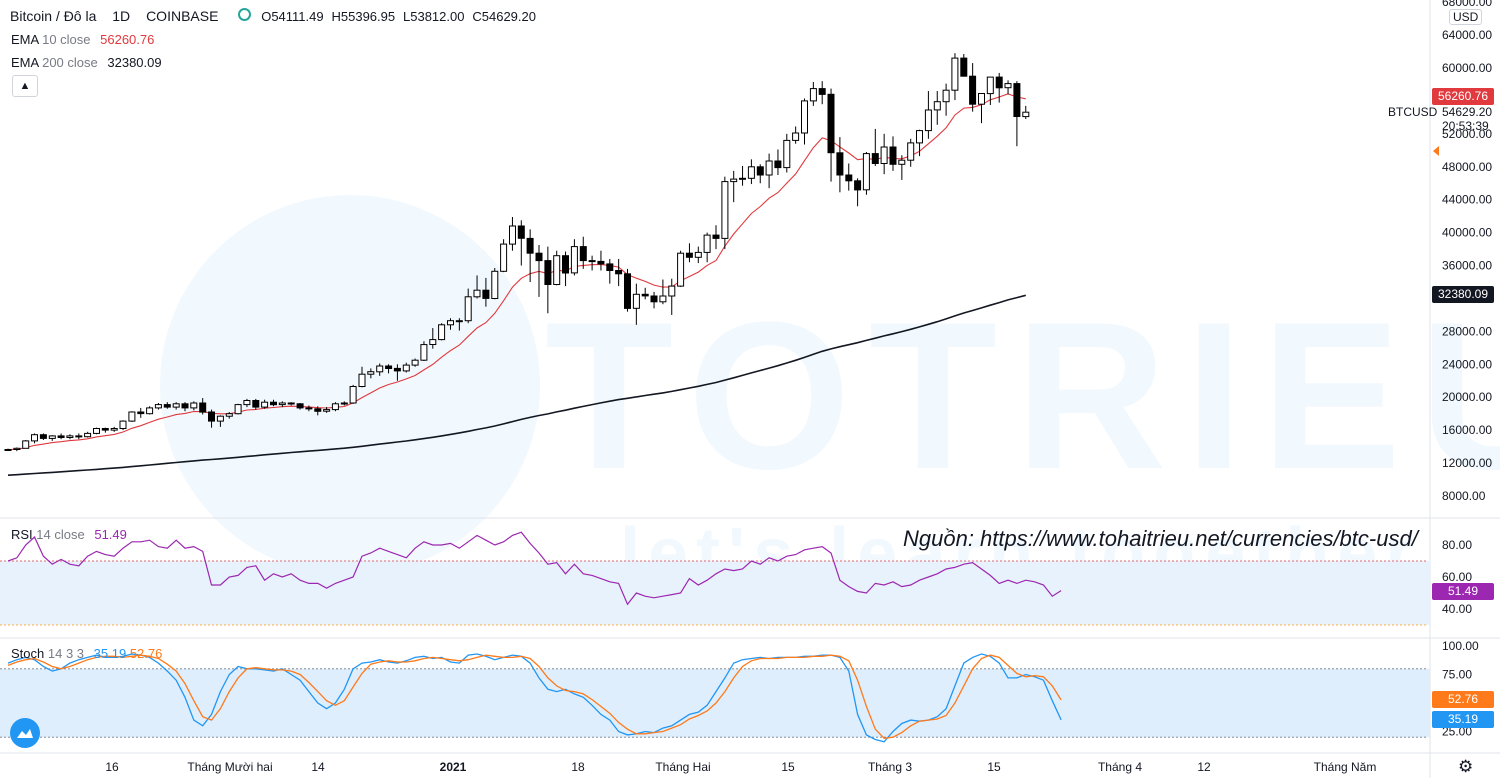 The height and width of the screenshot is (778, 1500). Describe the element at coordinates (1467, 233) in the screenshot. I see `price-tick-label: 40000.00` at that location.